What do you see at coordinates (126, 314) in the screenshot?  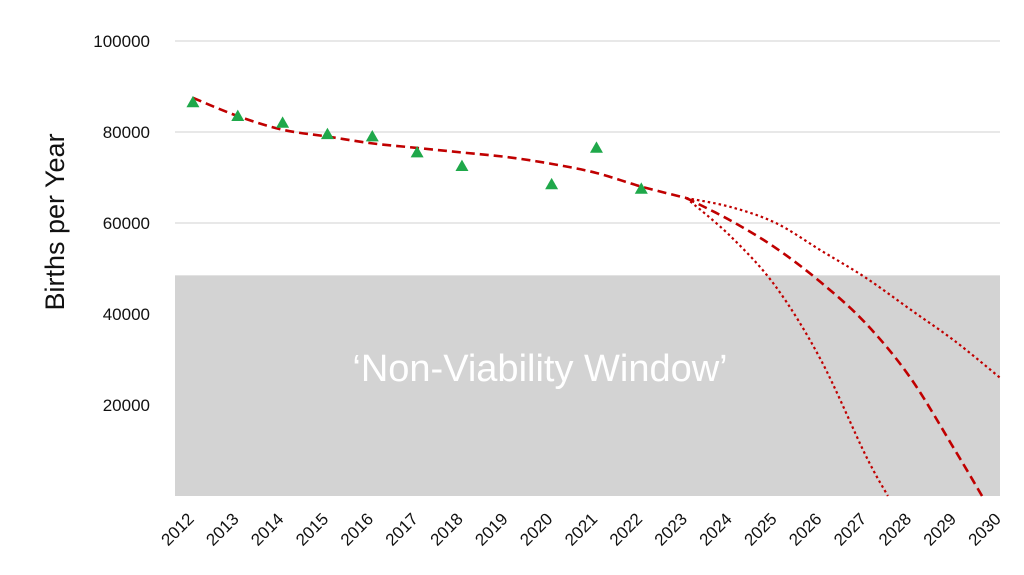 I see `y-tick-label: 40000` at bounding box center [126, 314].